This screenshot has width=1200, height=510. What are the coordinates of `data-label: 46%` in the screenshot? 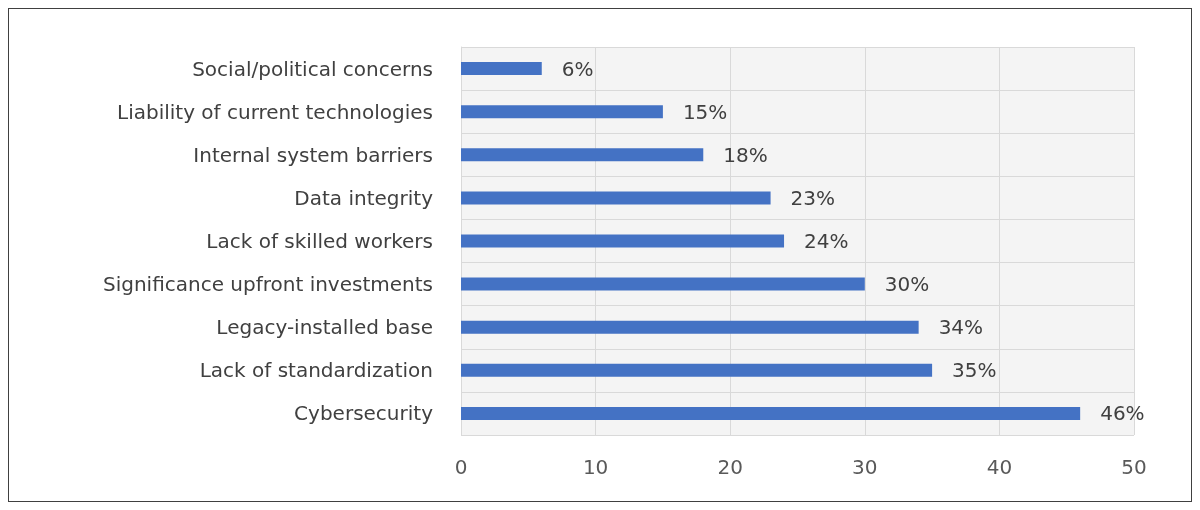 It's located at (1122, 413).